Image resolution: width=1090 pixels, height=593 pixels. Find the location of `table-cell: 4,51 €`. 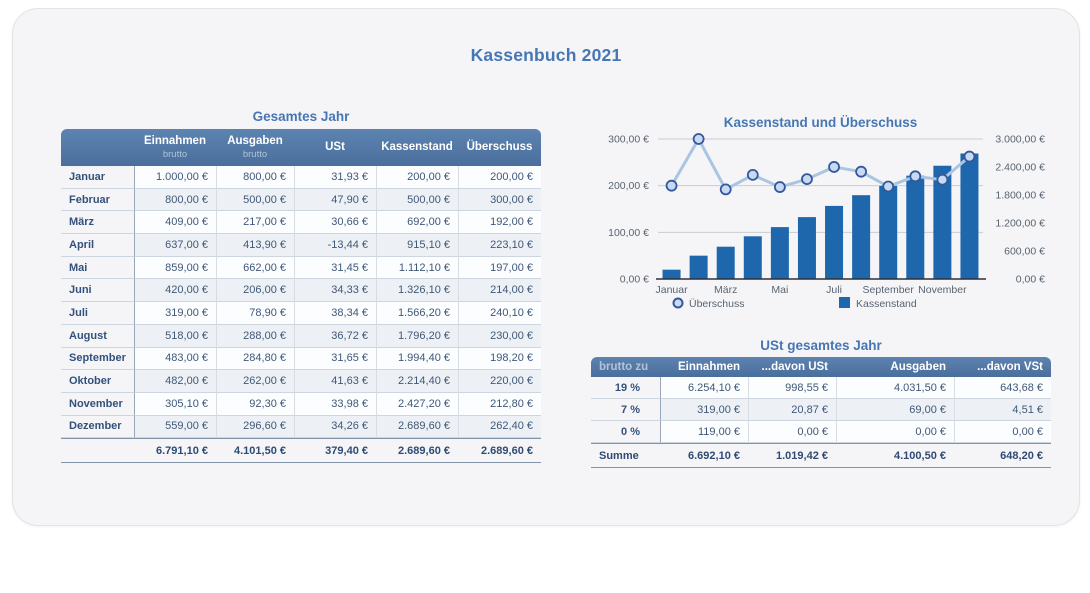

table-cell: 4,51 € is located at coordinates (1002, 410).